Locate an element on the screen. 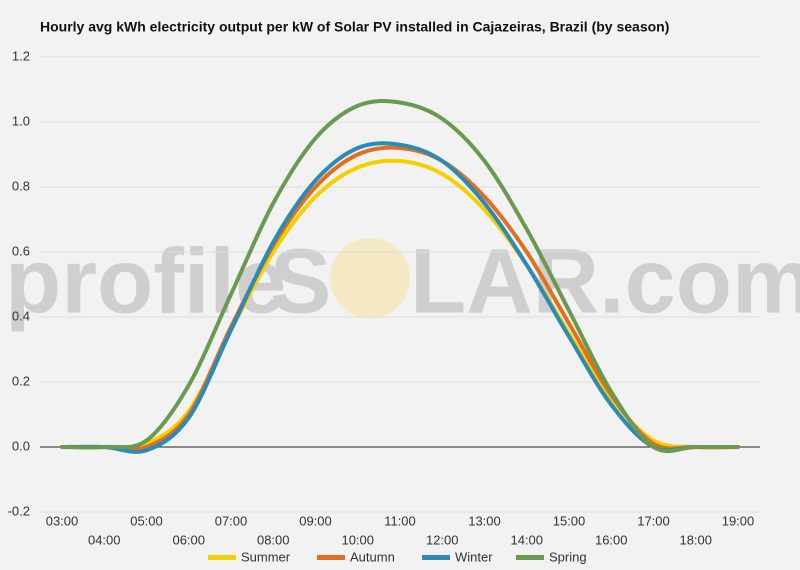  x-tick-label: 12:00 is located at coordinates (442, 539).